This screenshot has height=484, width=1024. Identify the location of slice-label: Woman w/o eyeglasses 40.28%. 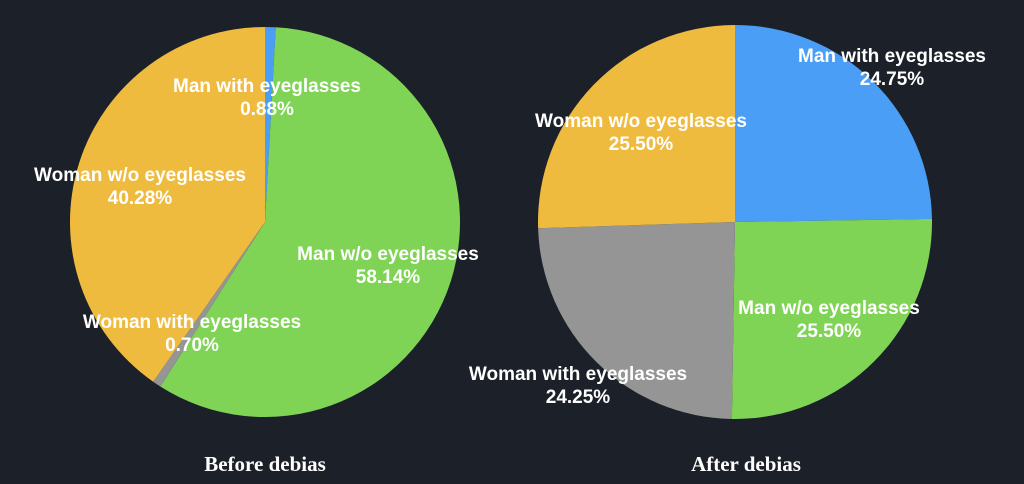
(140, 187).